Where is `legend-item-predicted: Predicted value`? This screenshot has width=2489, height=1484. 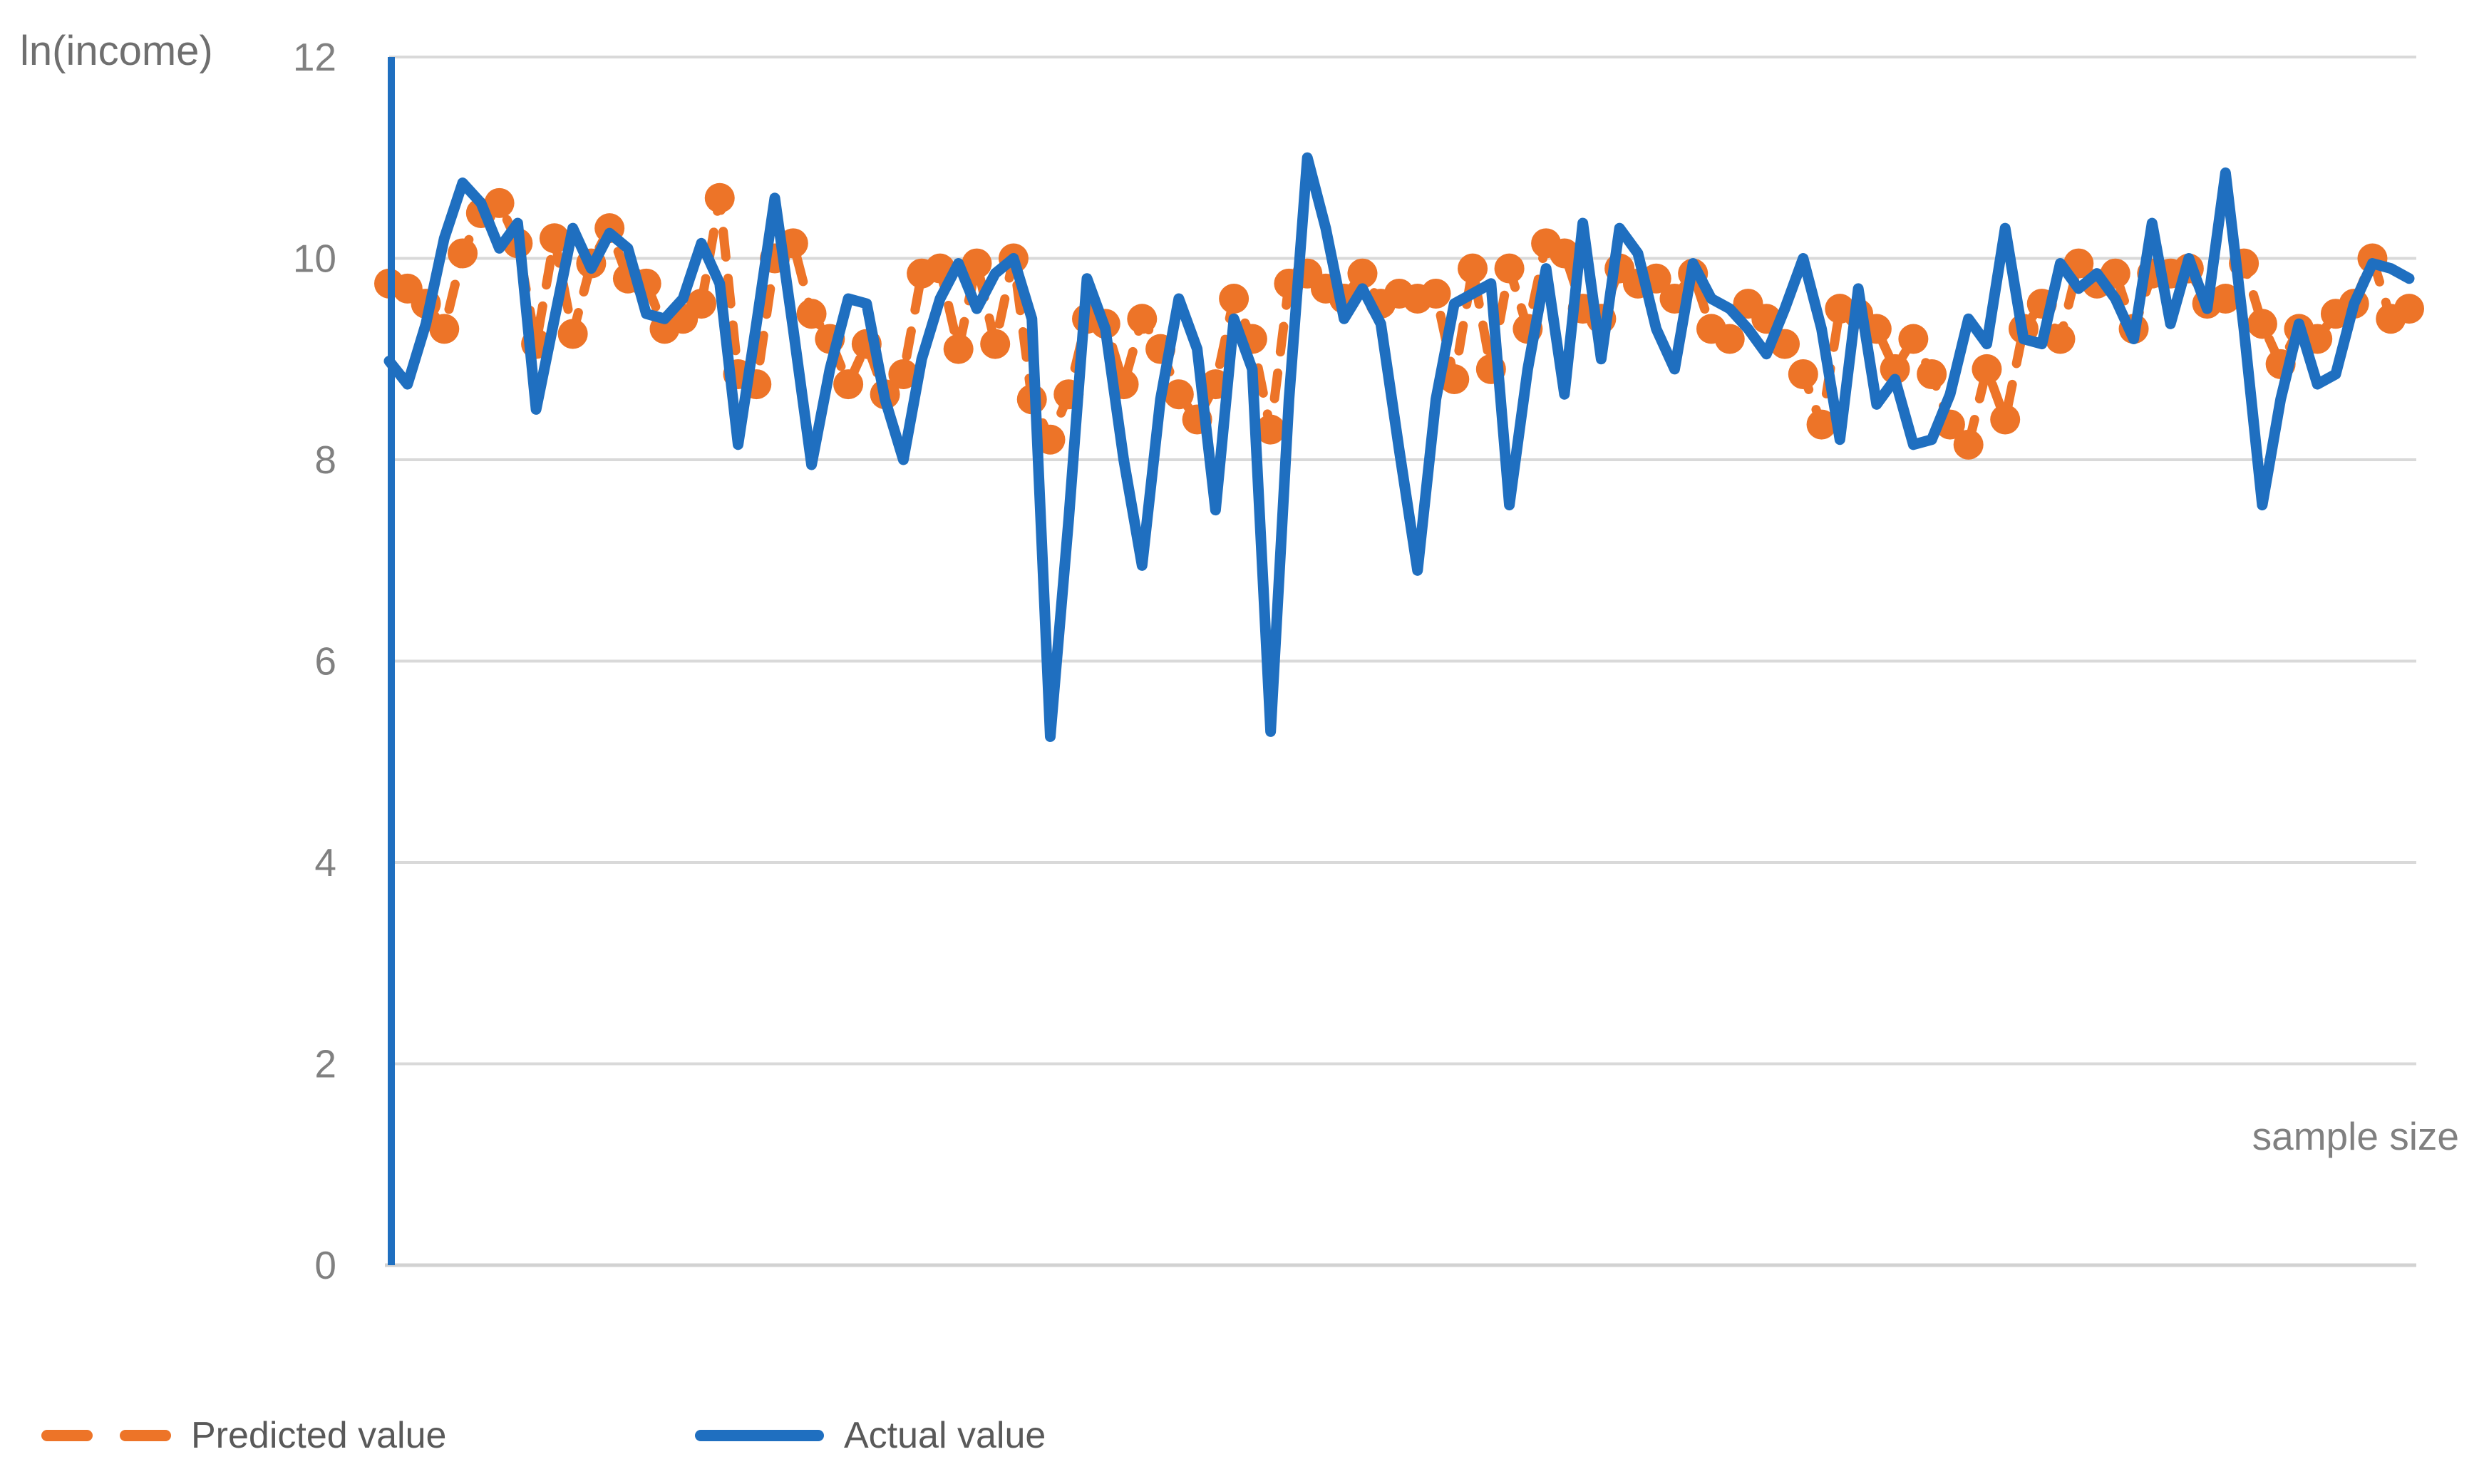 legend-item-predicted: Predicted value is located at coordinates (244, 1436).